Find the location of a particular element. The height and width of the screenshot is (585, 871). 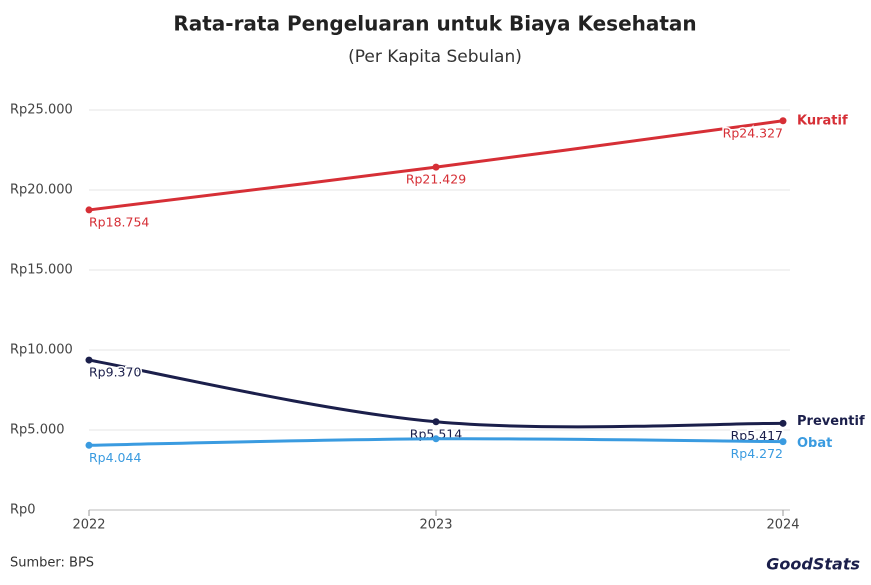

value-label: Rp4.044 is located at coordinates (115, 457).